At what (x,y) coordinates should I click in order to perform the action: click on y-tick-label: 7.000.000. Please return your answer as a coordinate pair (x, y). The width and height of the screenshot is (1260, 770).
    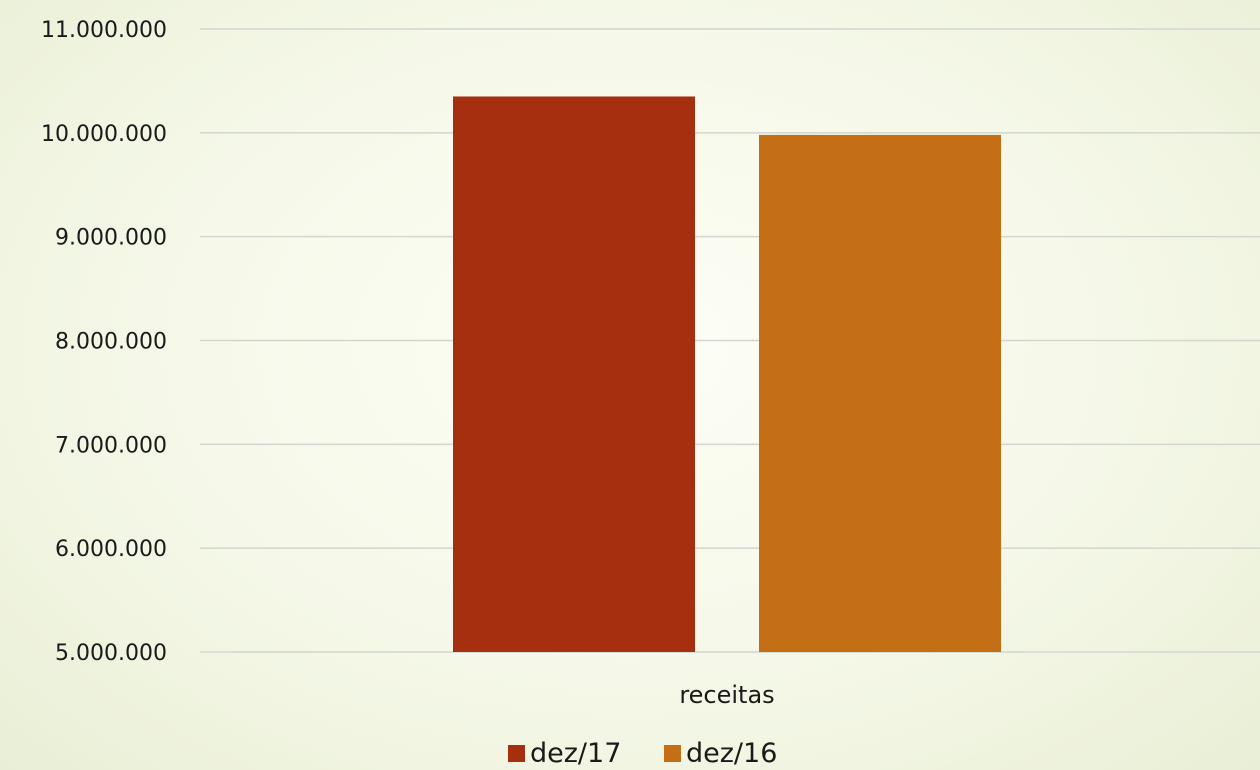
    Looking at the image, I should click on (111, 445).